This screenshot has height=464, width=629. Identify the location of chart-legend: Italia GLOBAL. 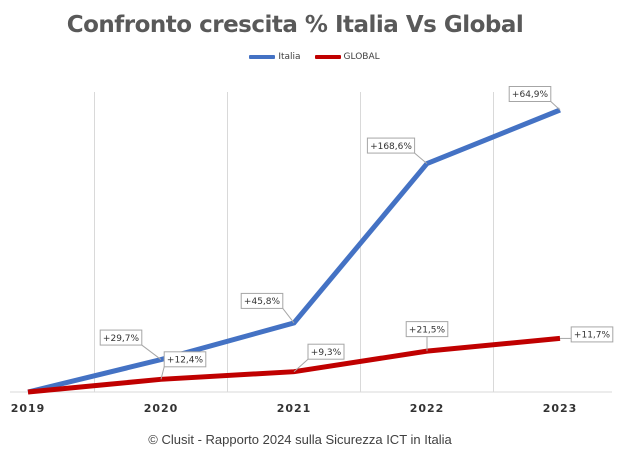
(314, 57).